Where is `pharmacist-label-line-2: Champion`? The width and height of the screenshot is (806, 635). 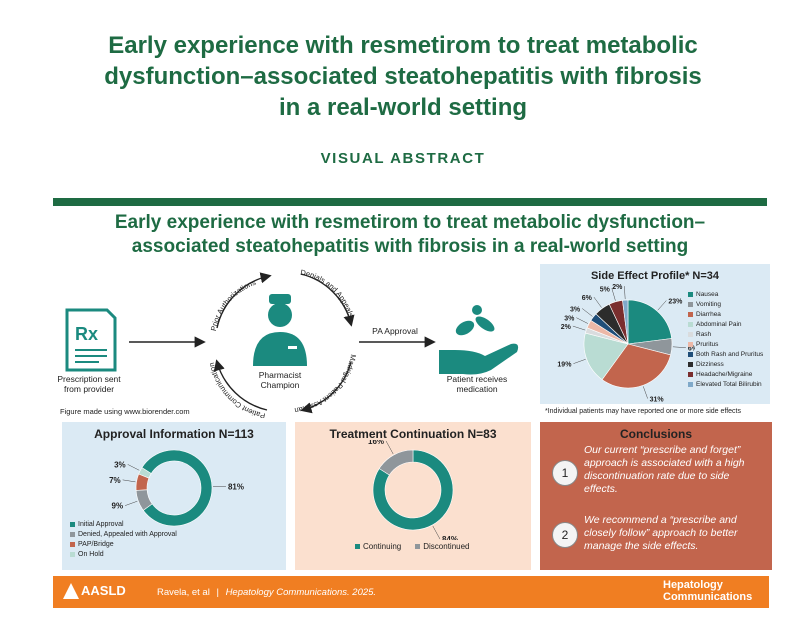
pharmacist-label-line-2: Champion is located at coordinates (280, 385).